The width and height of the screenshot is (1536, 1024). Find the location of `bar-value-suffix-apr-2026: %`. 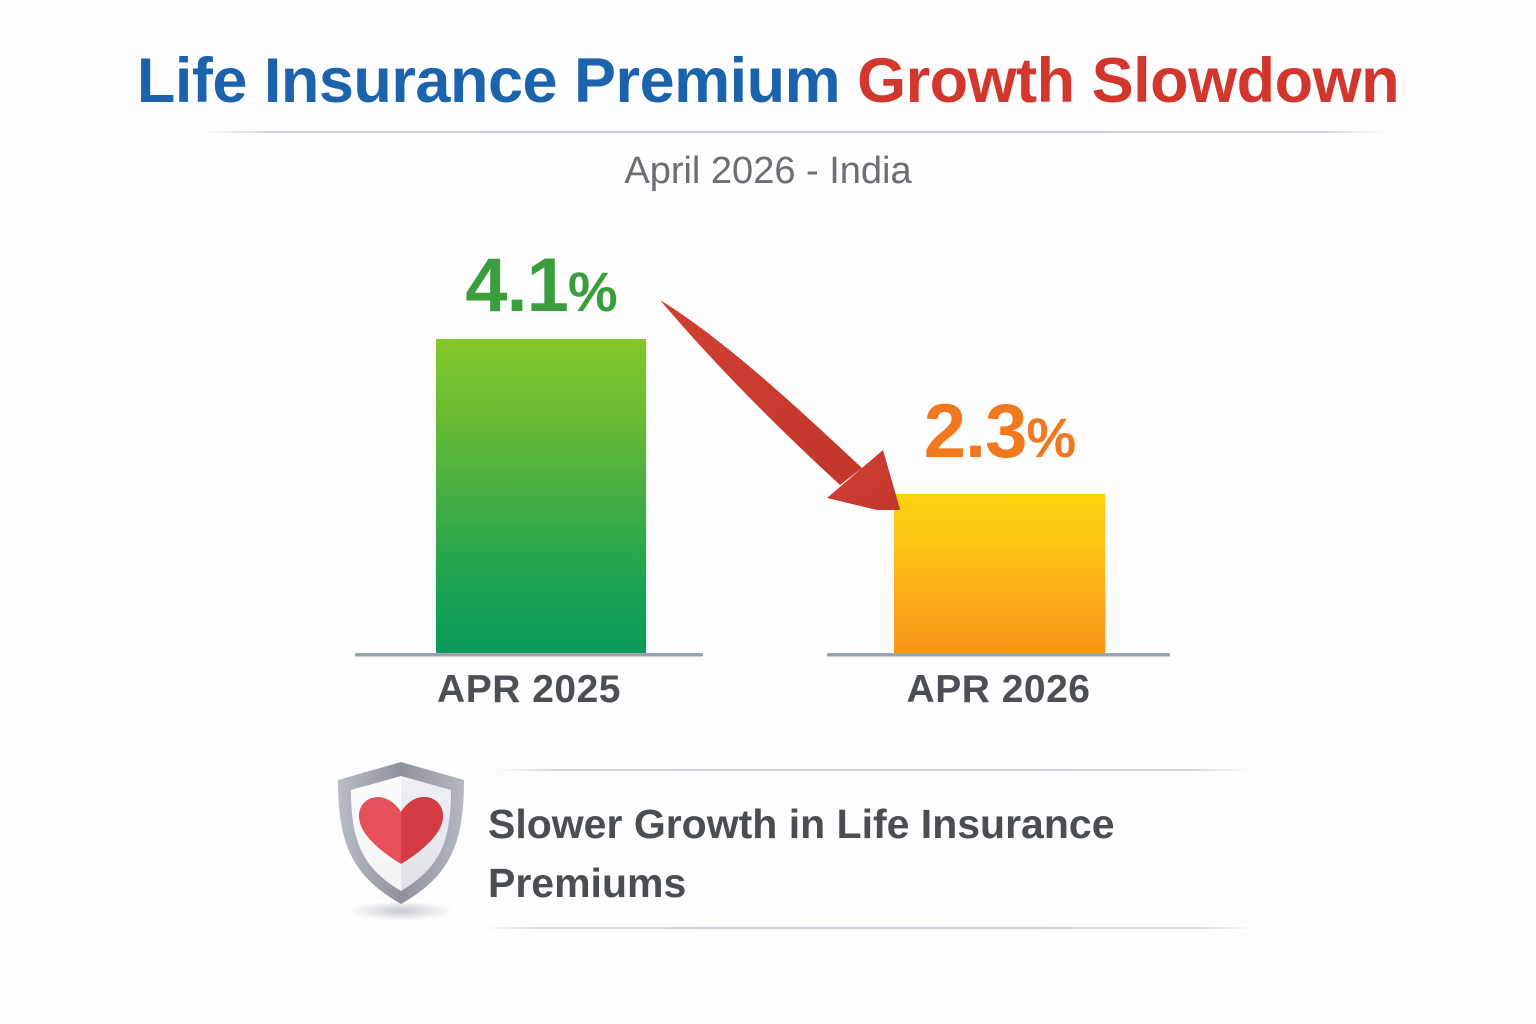

bar-value-suffix-apr-2026: % is located at coordinates (1051, 437).